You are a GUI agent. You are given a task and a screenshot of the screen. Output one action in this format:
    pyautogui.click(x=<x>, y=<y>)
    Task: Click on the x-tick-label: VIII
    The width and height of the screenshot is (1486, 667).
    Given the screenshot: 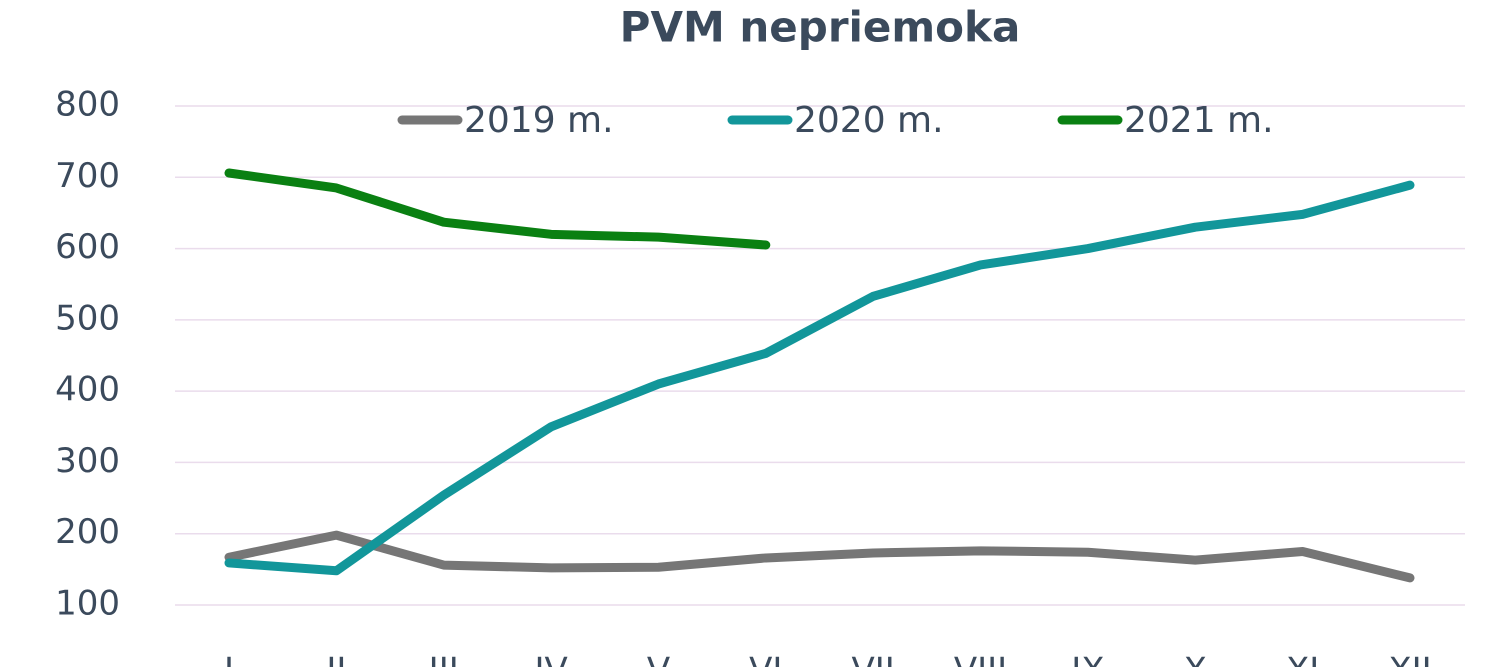 What is the action you would take?
    pyautogui.click(x=980, y=659)
    